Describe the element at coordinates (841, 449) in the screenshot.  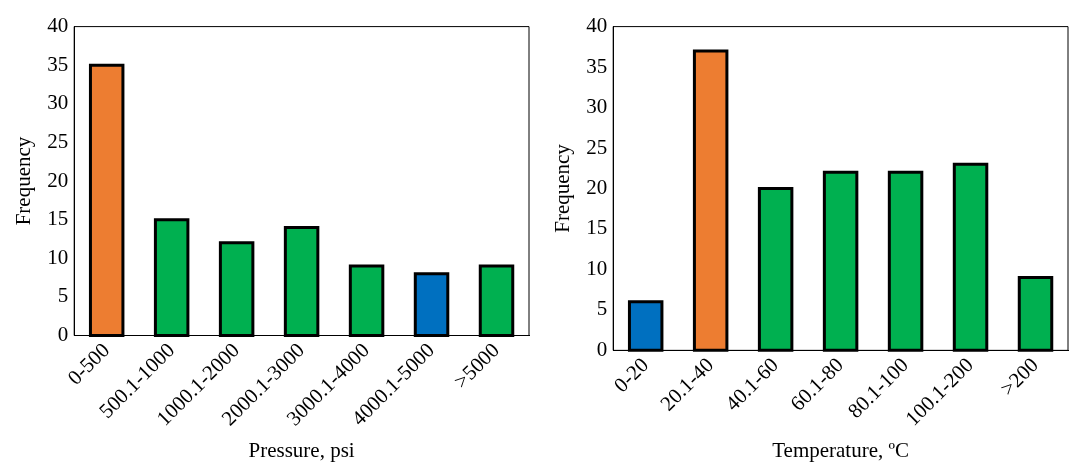
I see `x-axis-title: Temperature, ºC` at that location.